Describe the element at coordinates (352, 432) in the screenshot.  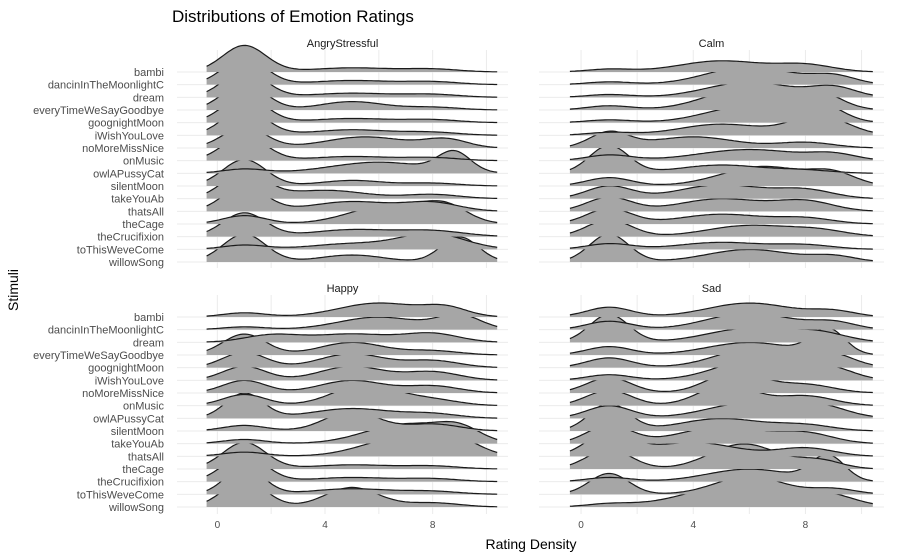
I see `ridge-line-happy-take-you-ab` at that location.